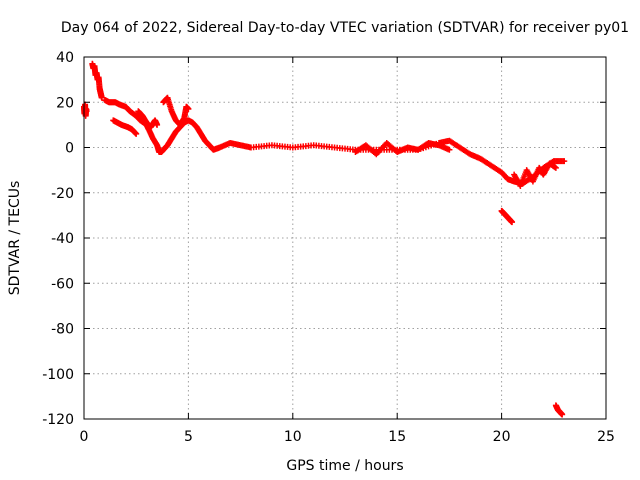 The width and height of the screenshot is (640, 480). I want to click on x-tick-label: 10, so click(293, 437).